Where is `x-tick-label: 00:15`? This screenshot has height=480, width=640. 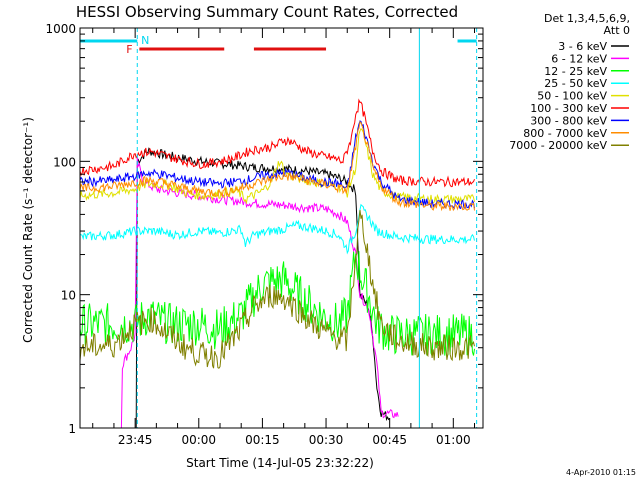
x-tick-label: 00:15 is located at coordinates (262, 440).